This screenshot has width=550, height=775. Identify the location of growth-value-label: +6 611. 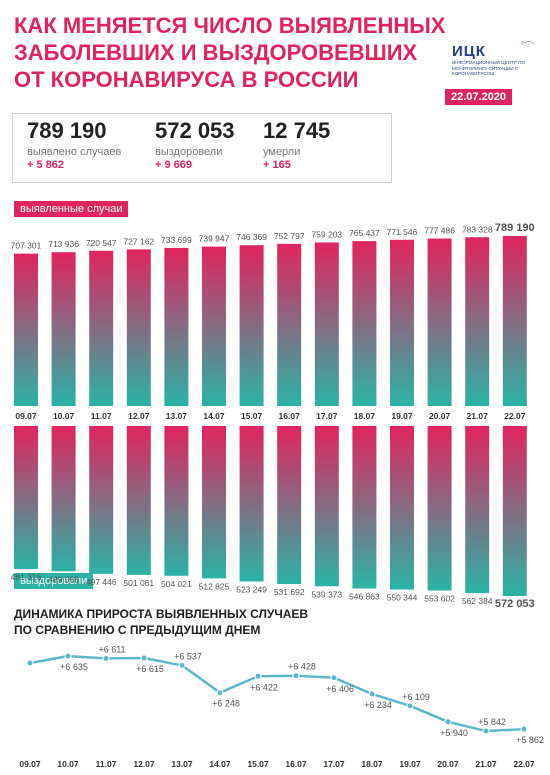
(111, 649).